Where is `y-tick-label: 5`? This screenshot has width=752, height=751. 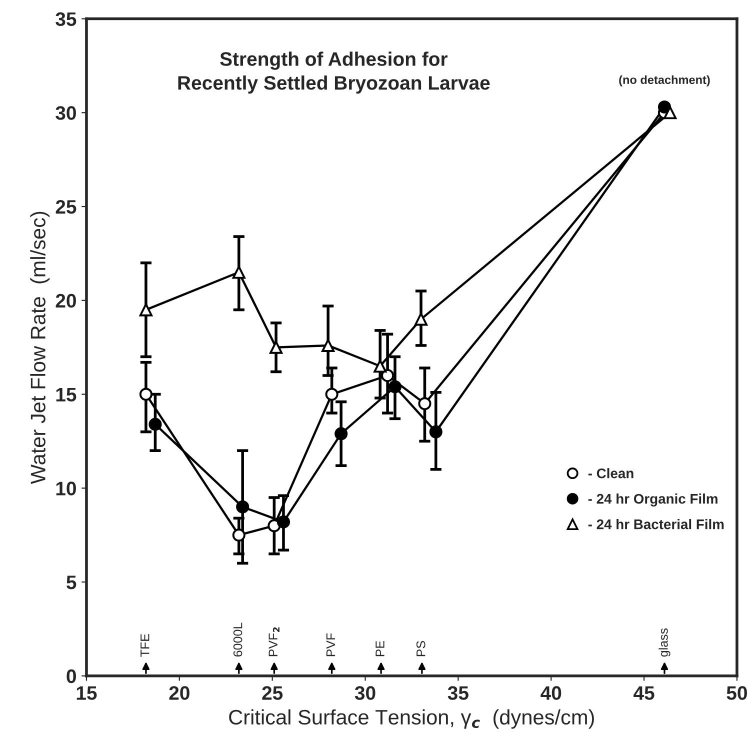 y-tick-label: 5 is located at coordinates (71, 583).